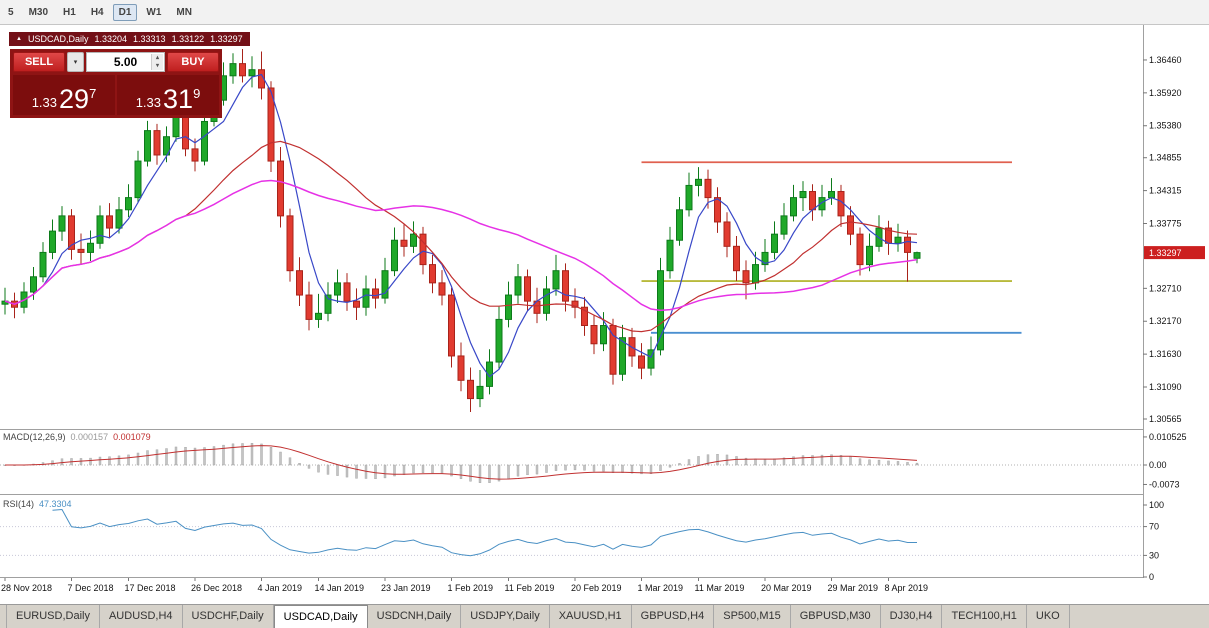 Image resolution: width=1209 pixels, height=628 pixels. I want to click on ohlc-low: 1.33122, so click(188, 39).